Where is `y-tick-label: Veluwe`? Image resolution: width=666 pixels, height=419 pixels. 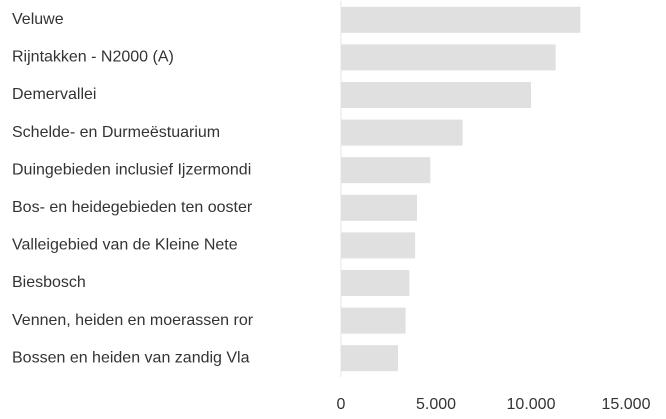
y-tick-label: Veluwe is located at coordinates (38, 19).